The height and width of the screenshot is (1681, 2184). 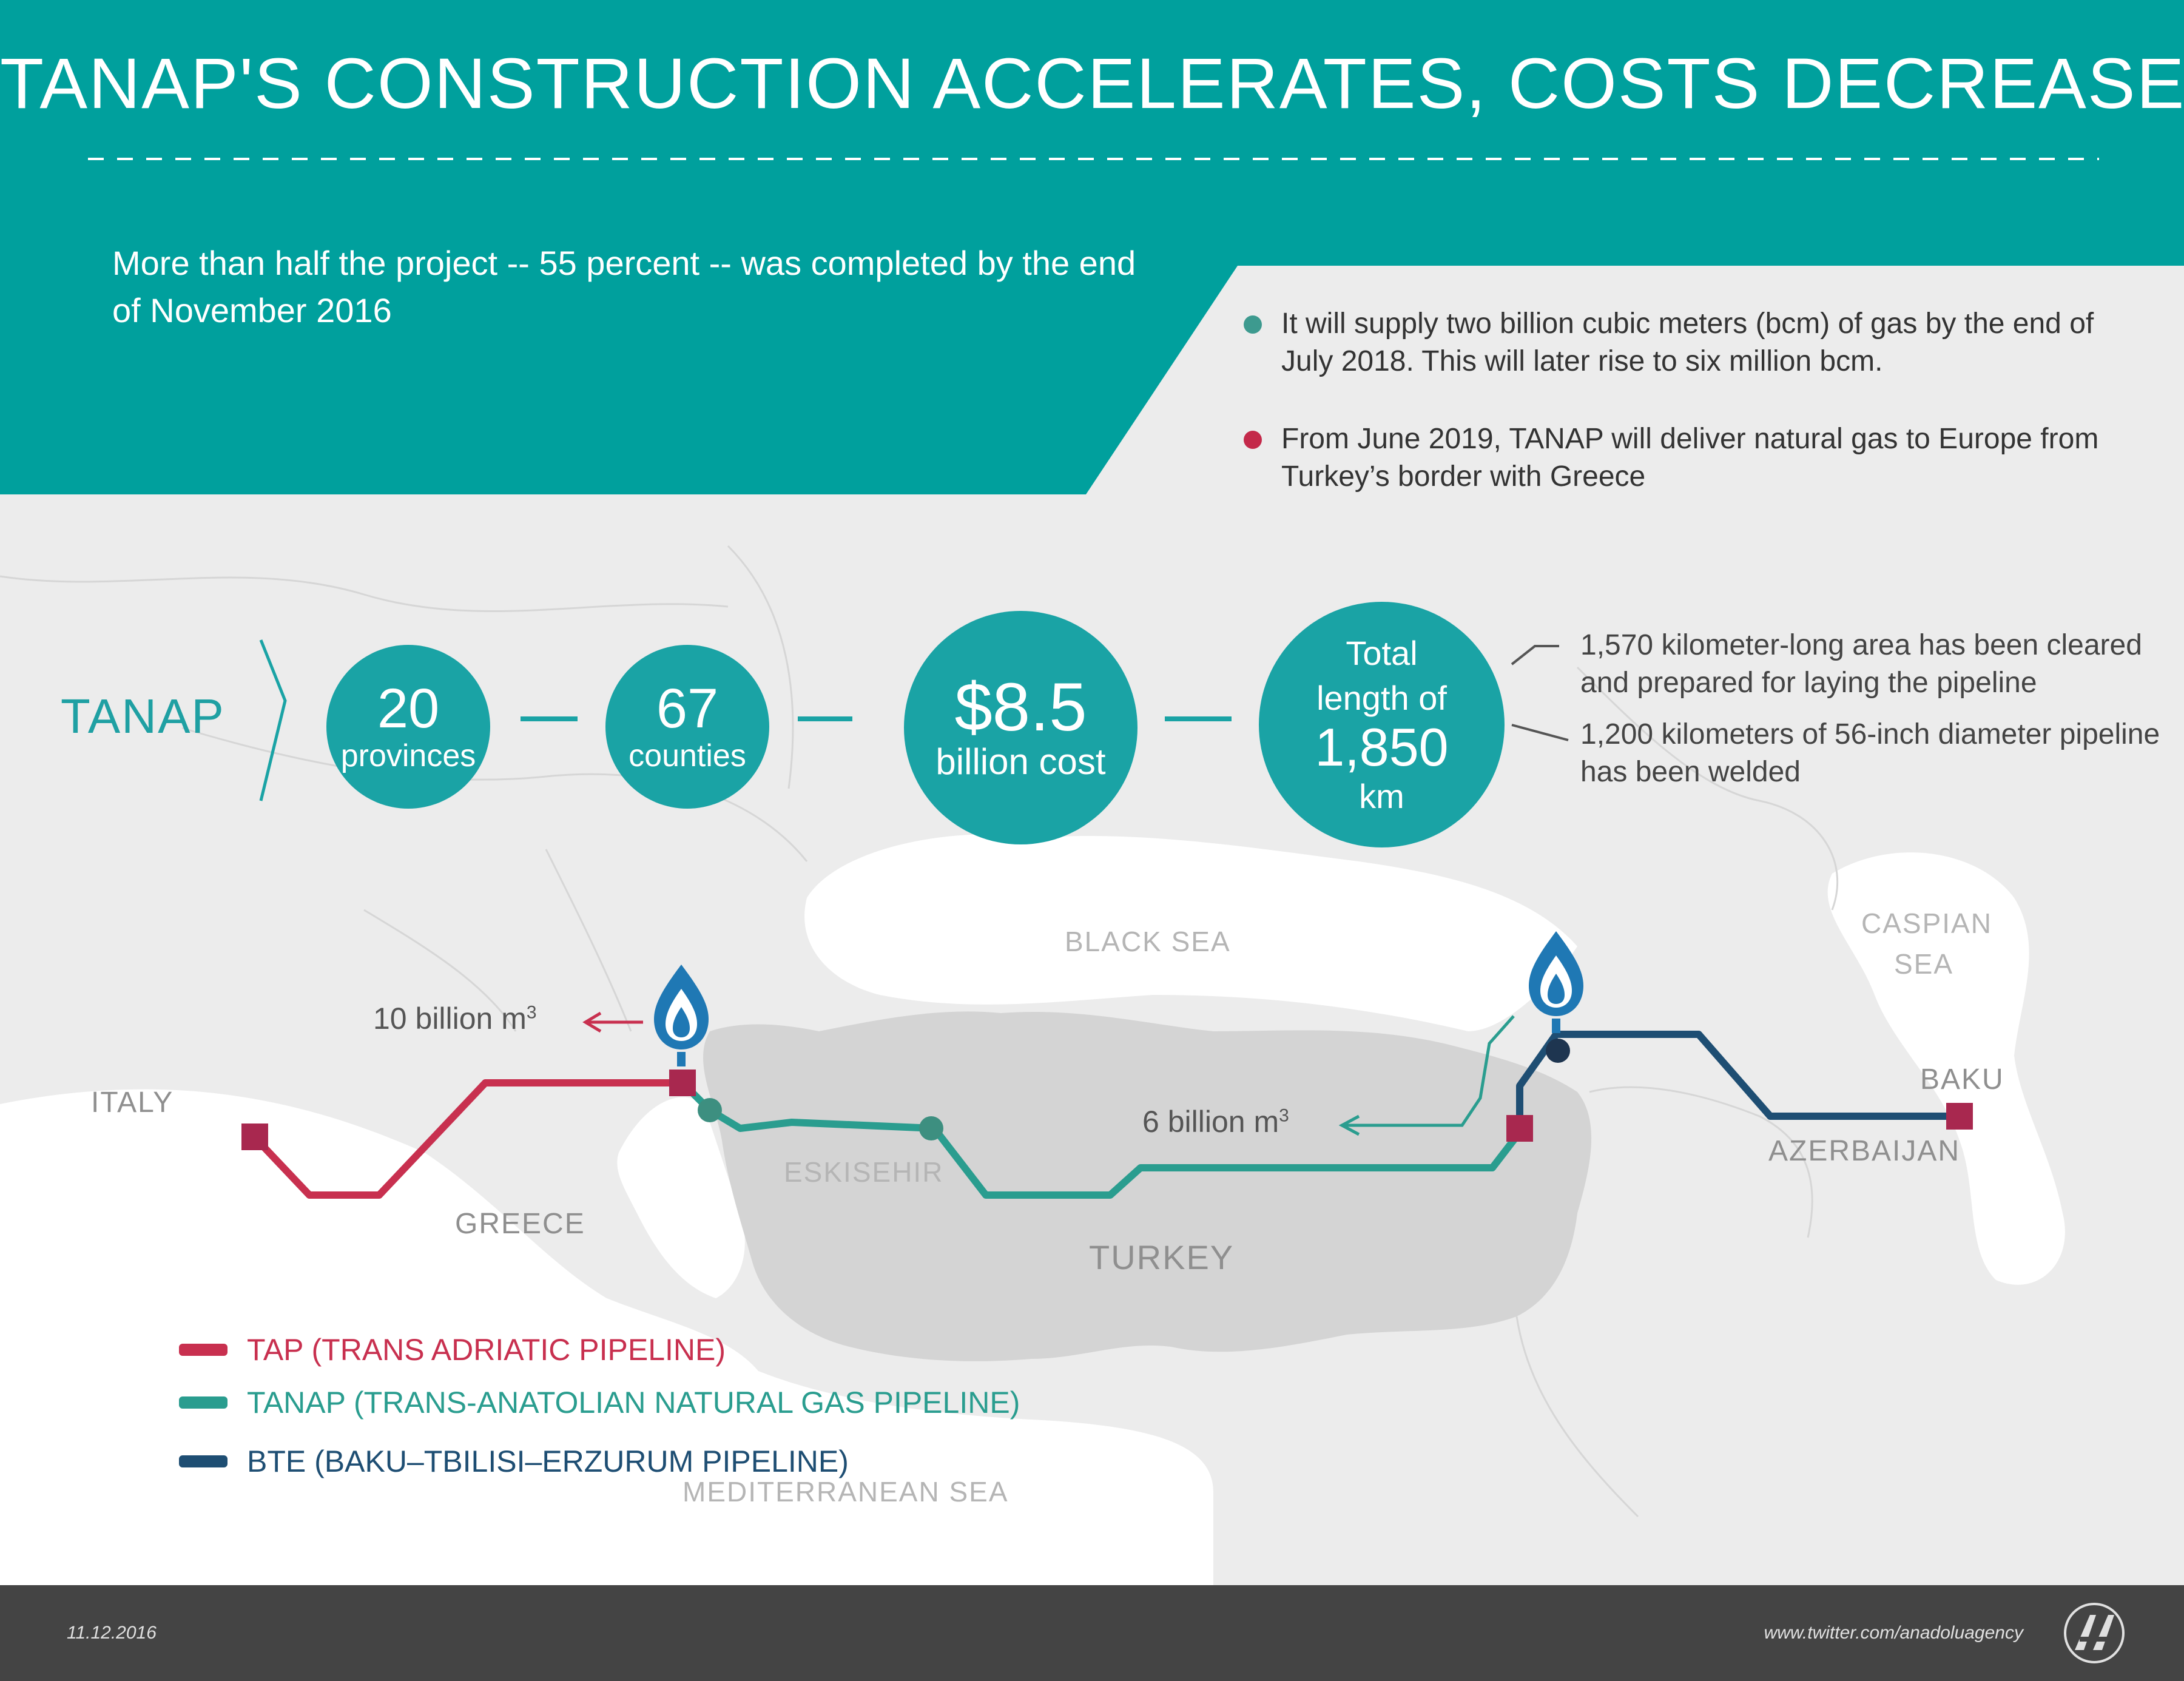 I want to click on anadolu-agency-logo-icon, so click(x=2094, y=1633).